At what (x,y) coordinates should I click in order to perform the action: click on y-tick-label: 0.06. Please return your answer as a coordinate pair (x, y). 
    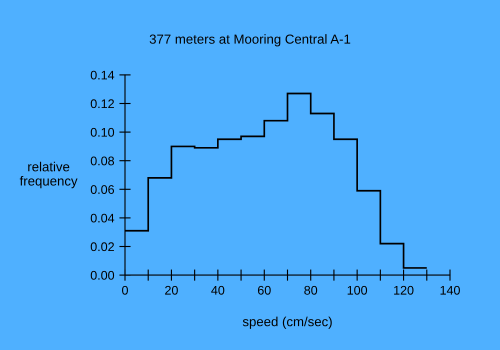
    Looking at the image, I should click on (102, 189).